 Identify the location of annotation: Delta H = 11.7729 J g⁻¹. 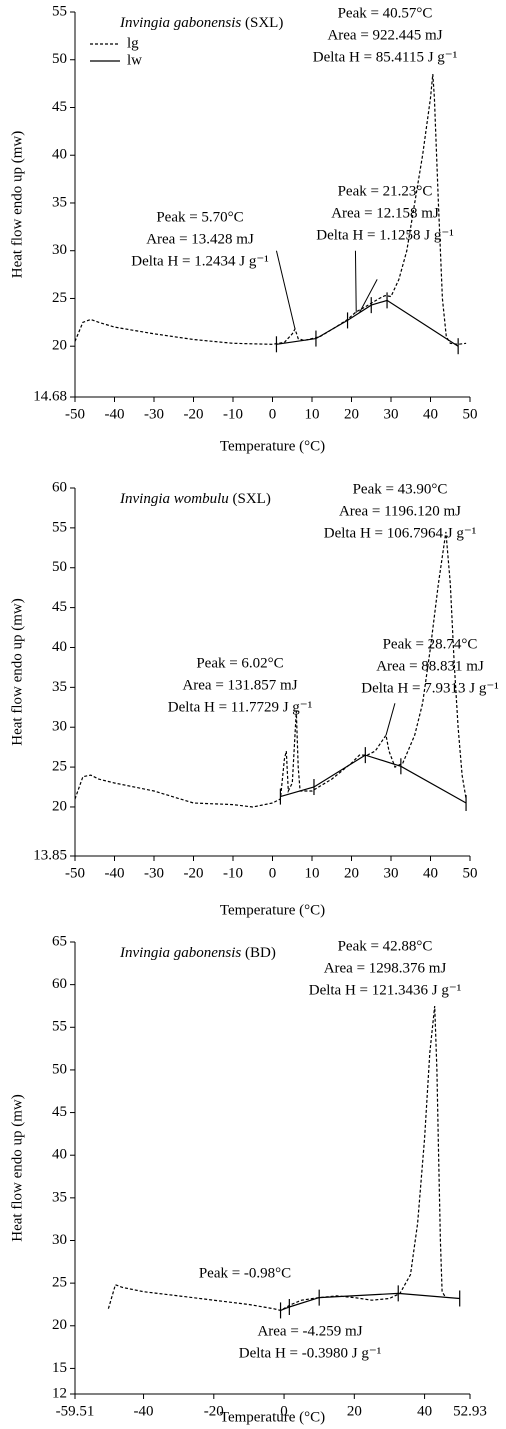
(240, 707).